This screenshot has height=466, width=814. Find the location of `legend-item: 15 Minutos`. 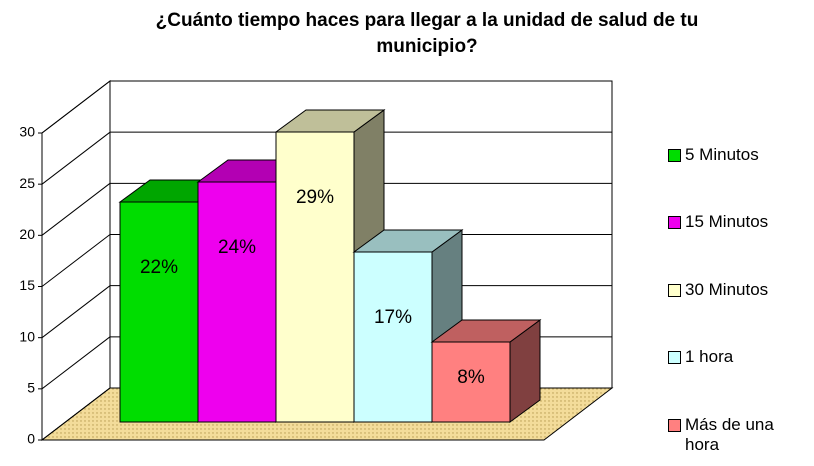

legend-item: 15 Minutos is located at coordinates (738, 222).